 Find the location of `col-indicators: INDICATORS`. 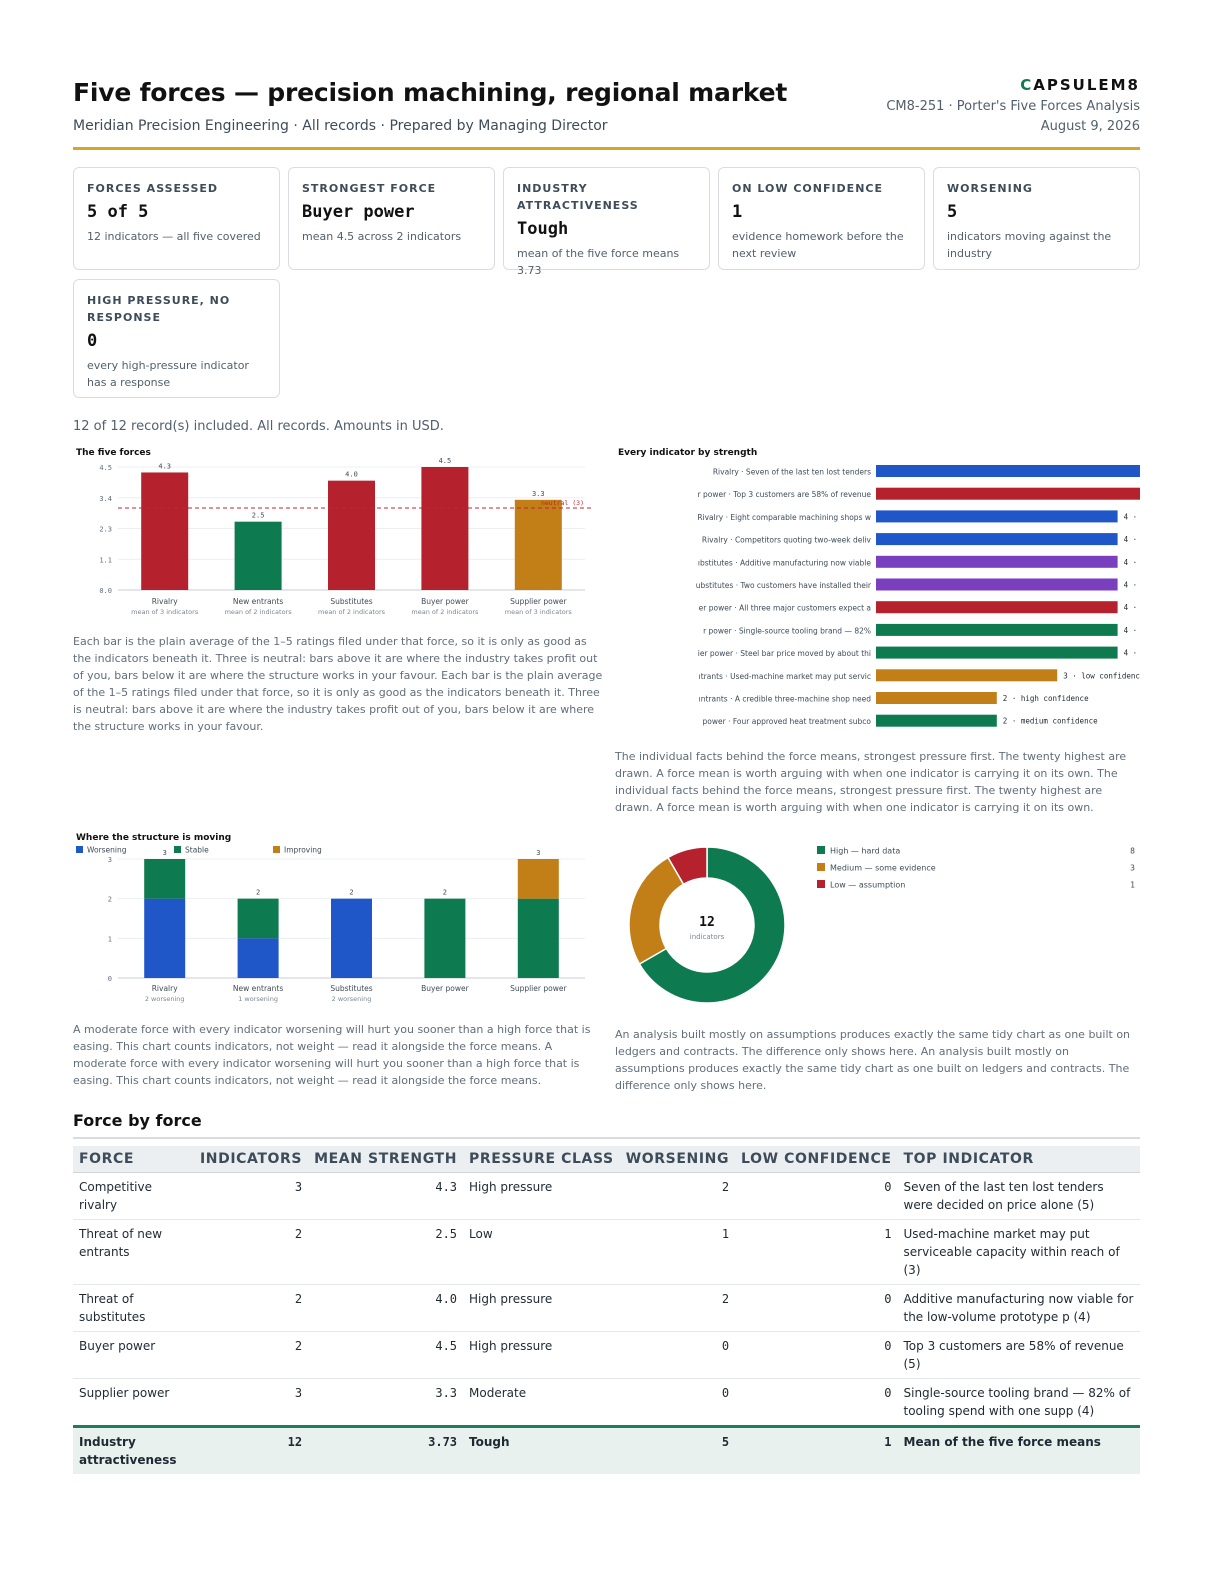

col-indicators: INDICATORS is located at coordinates (251, 1159).